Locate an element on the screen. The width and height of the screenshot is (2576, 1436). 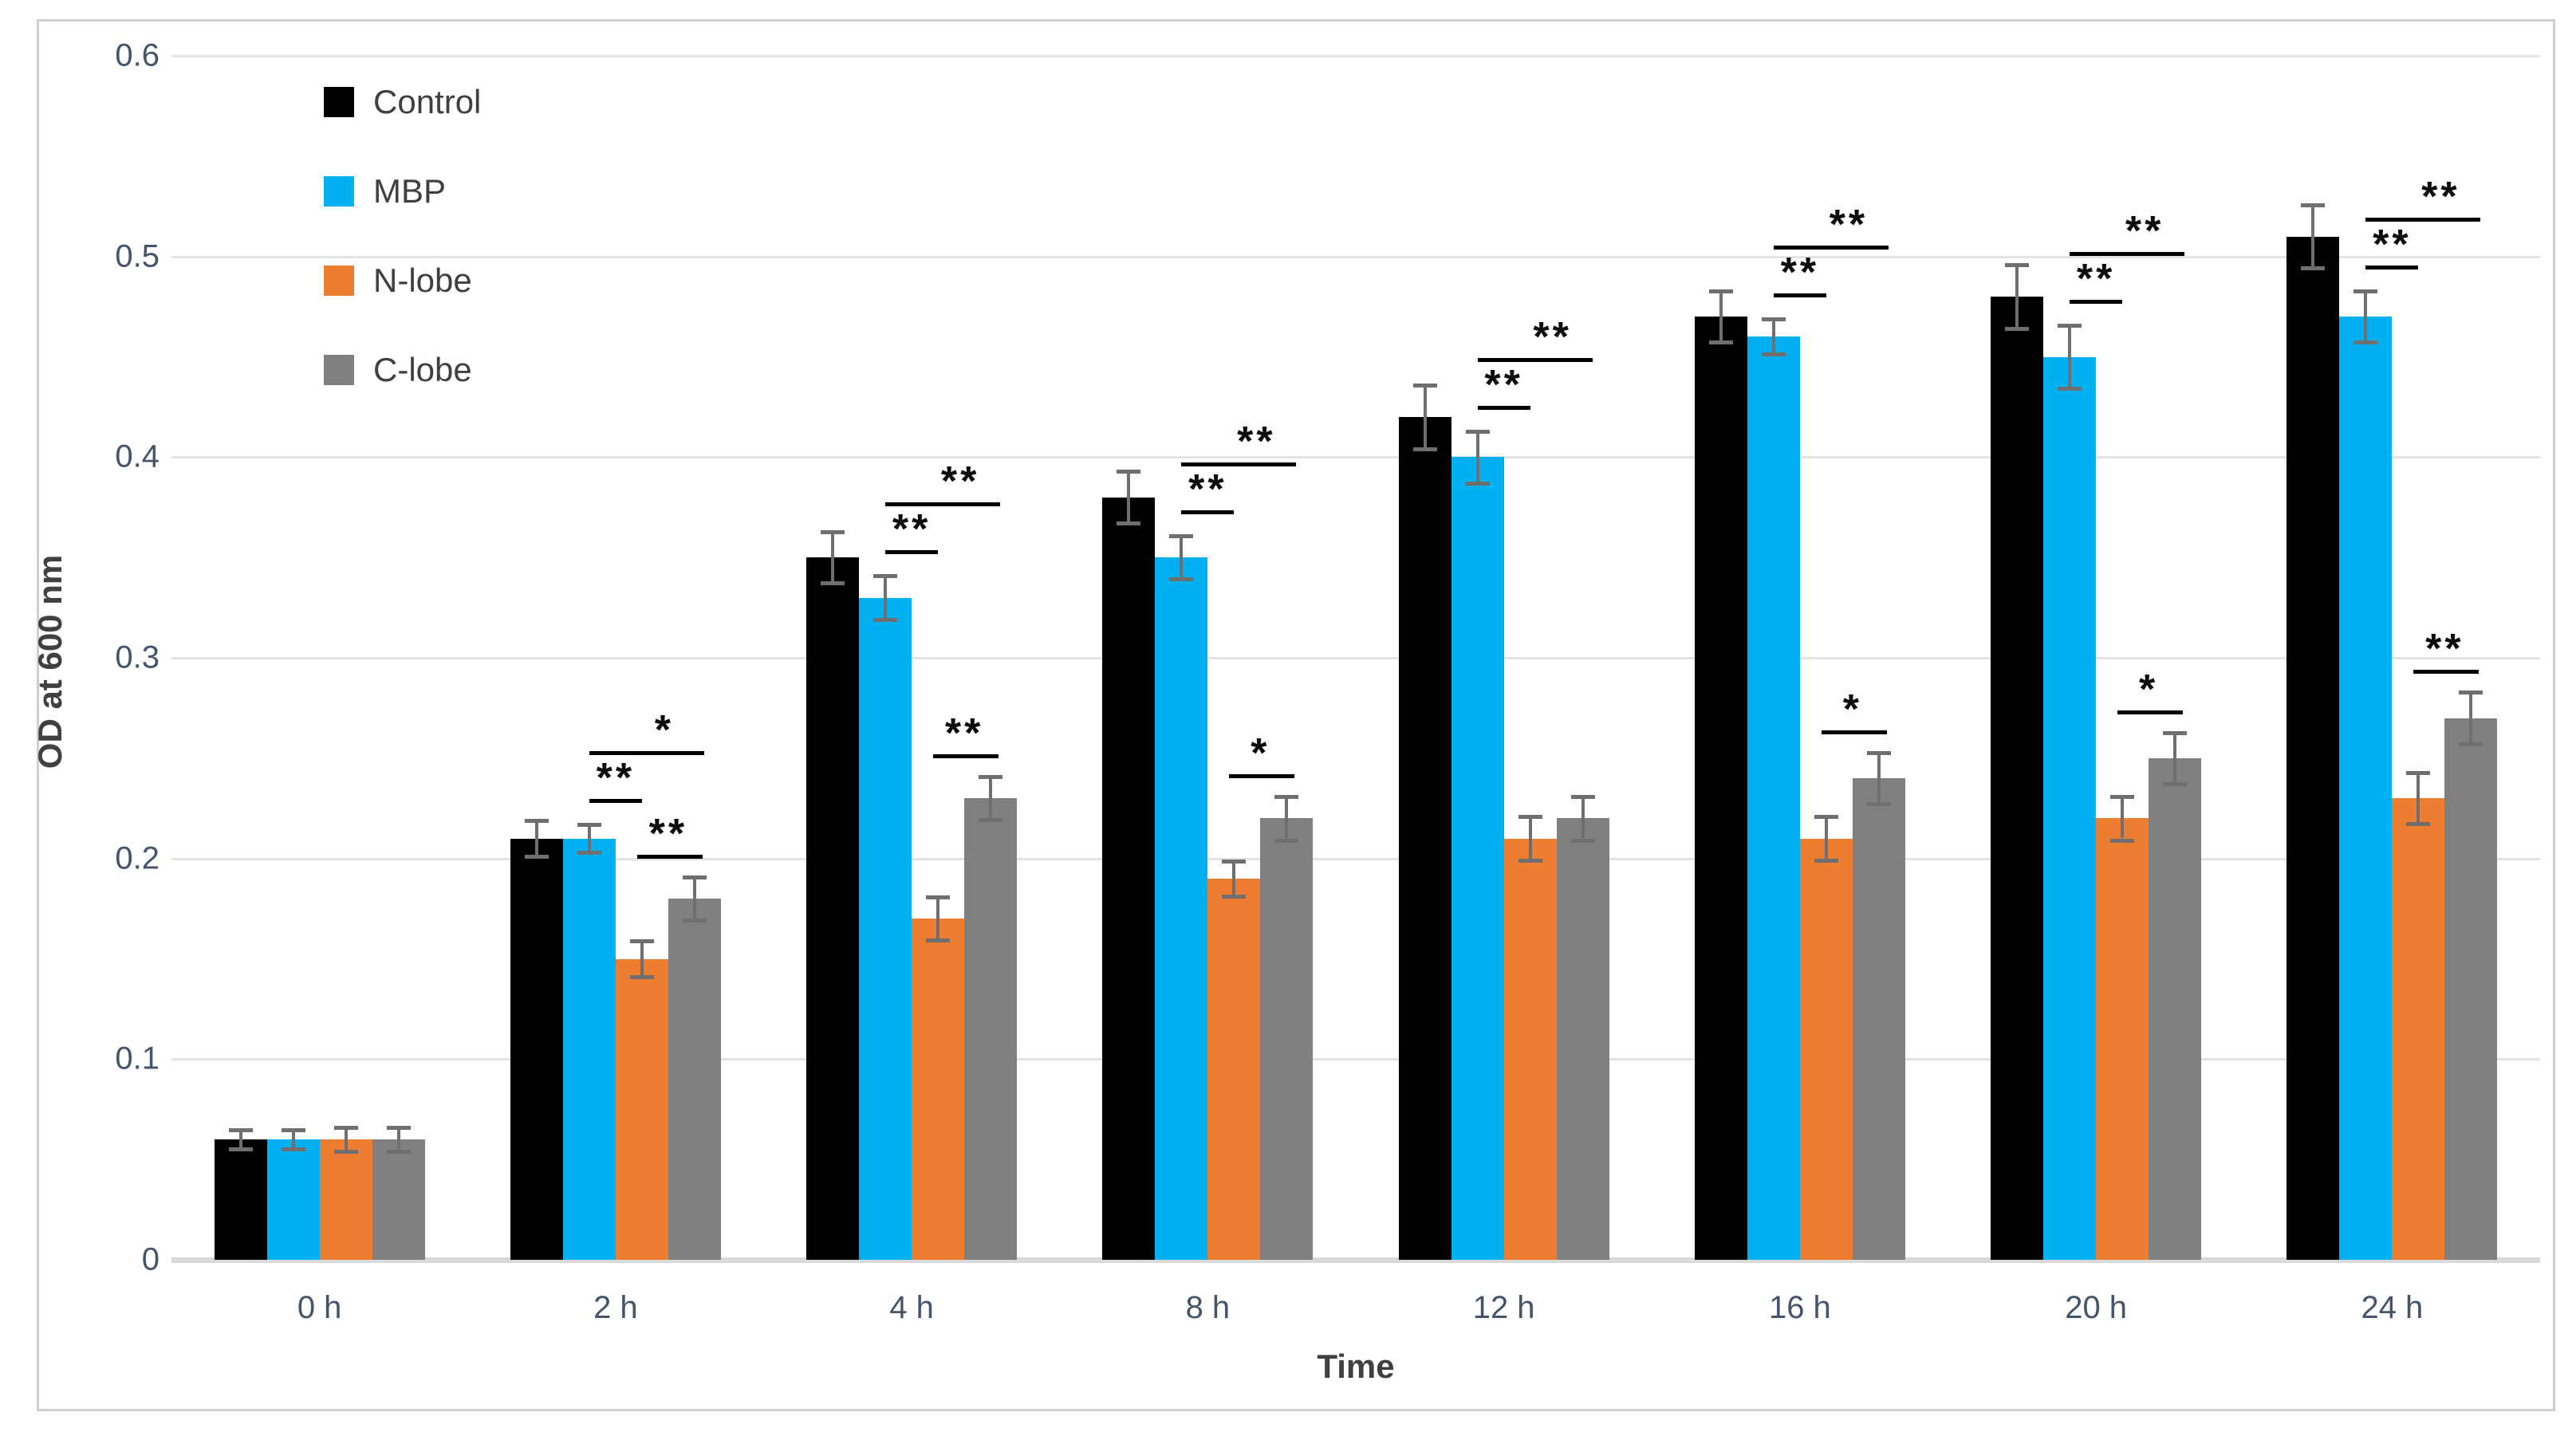
y-tick-label-0: 0 is located at coordinates (150, 1259).